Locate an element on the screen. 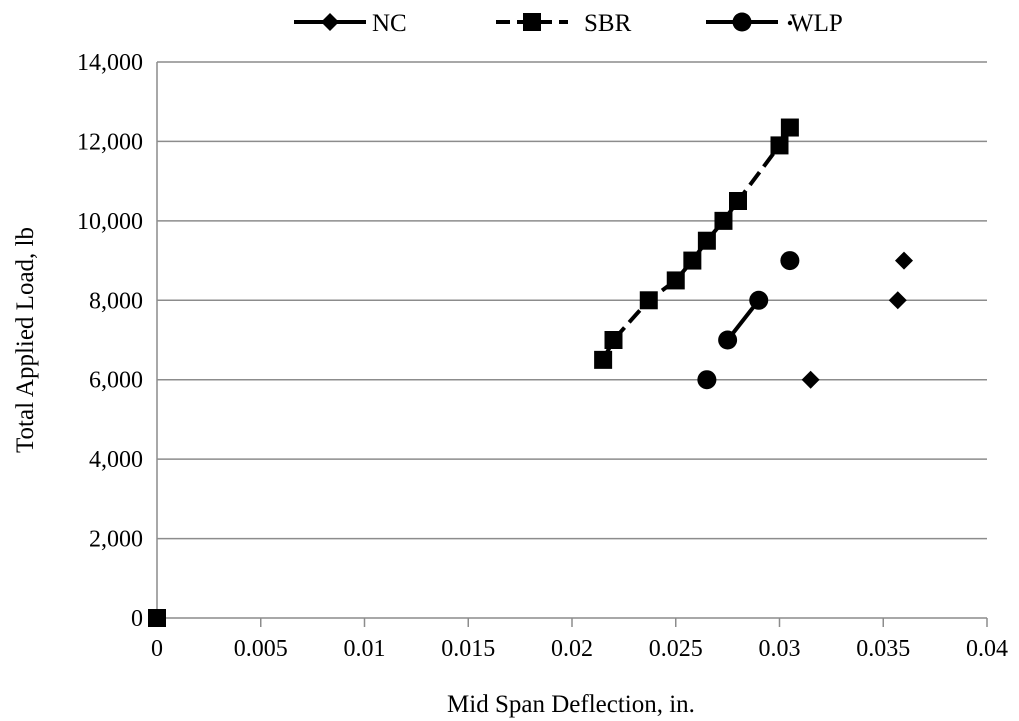 Image resolution: width=1019 pixels, height=721 pixels. legend-item-sbr: SBR is located at coordinates (564, 23).